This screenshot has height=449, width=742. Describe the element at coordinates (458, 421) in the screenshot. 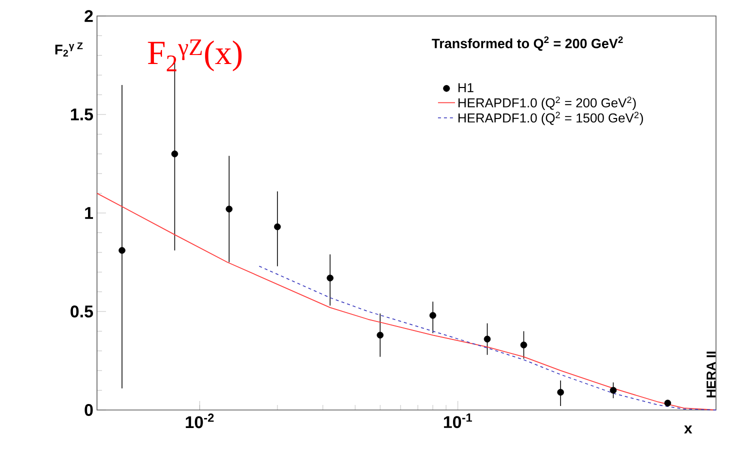

I see `x-tick-label: 10$^{-1}$` at that location.